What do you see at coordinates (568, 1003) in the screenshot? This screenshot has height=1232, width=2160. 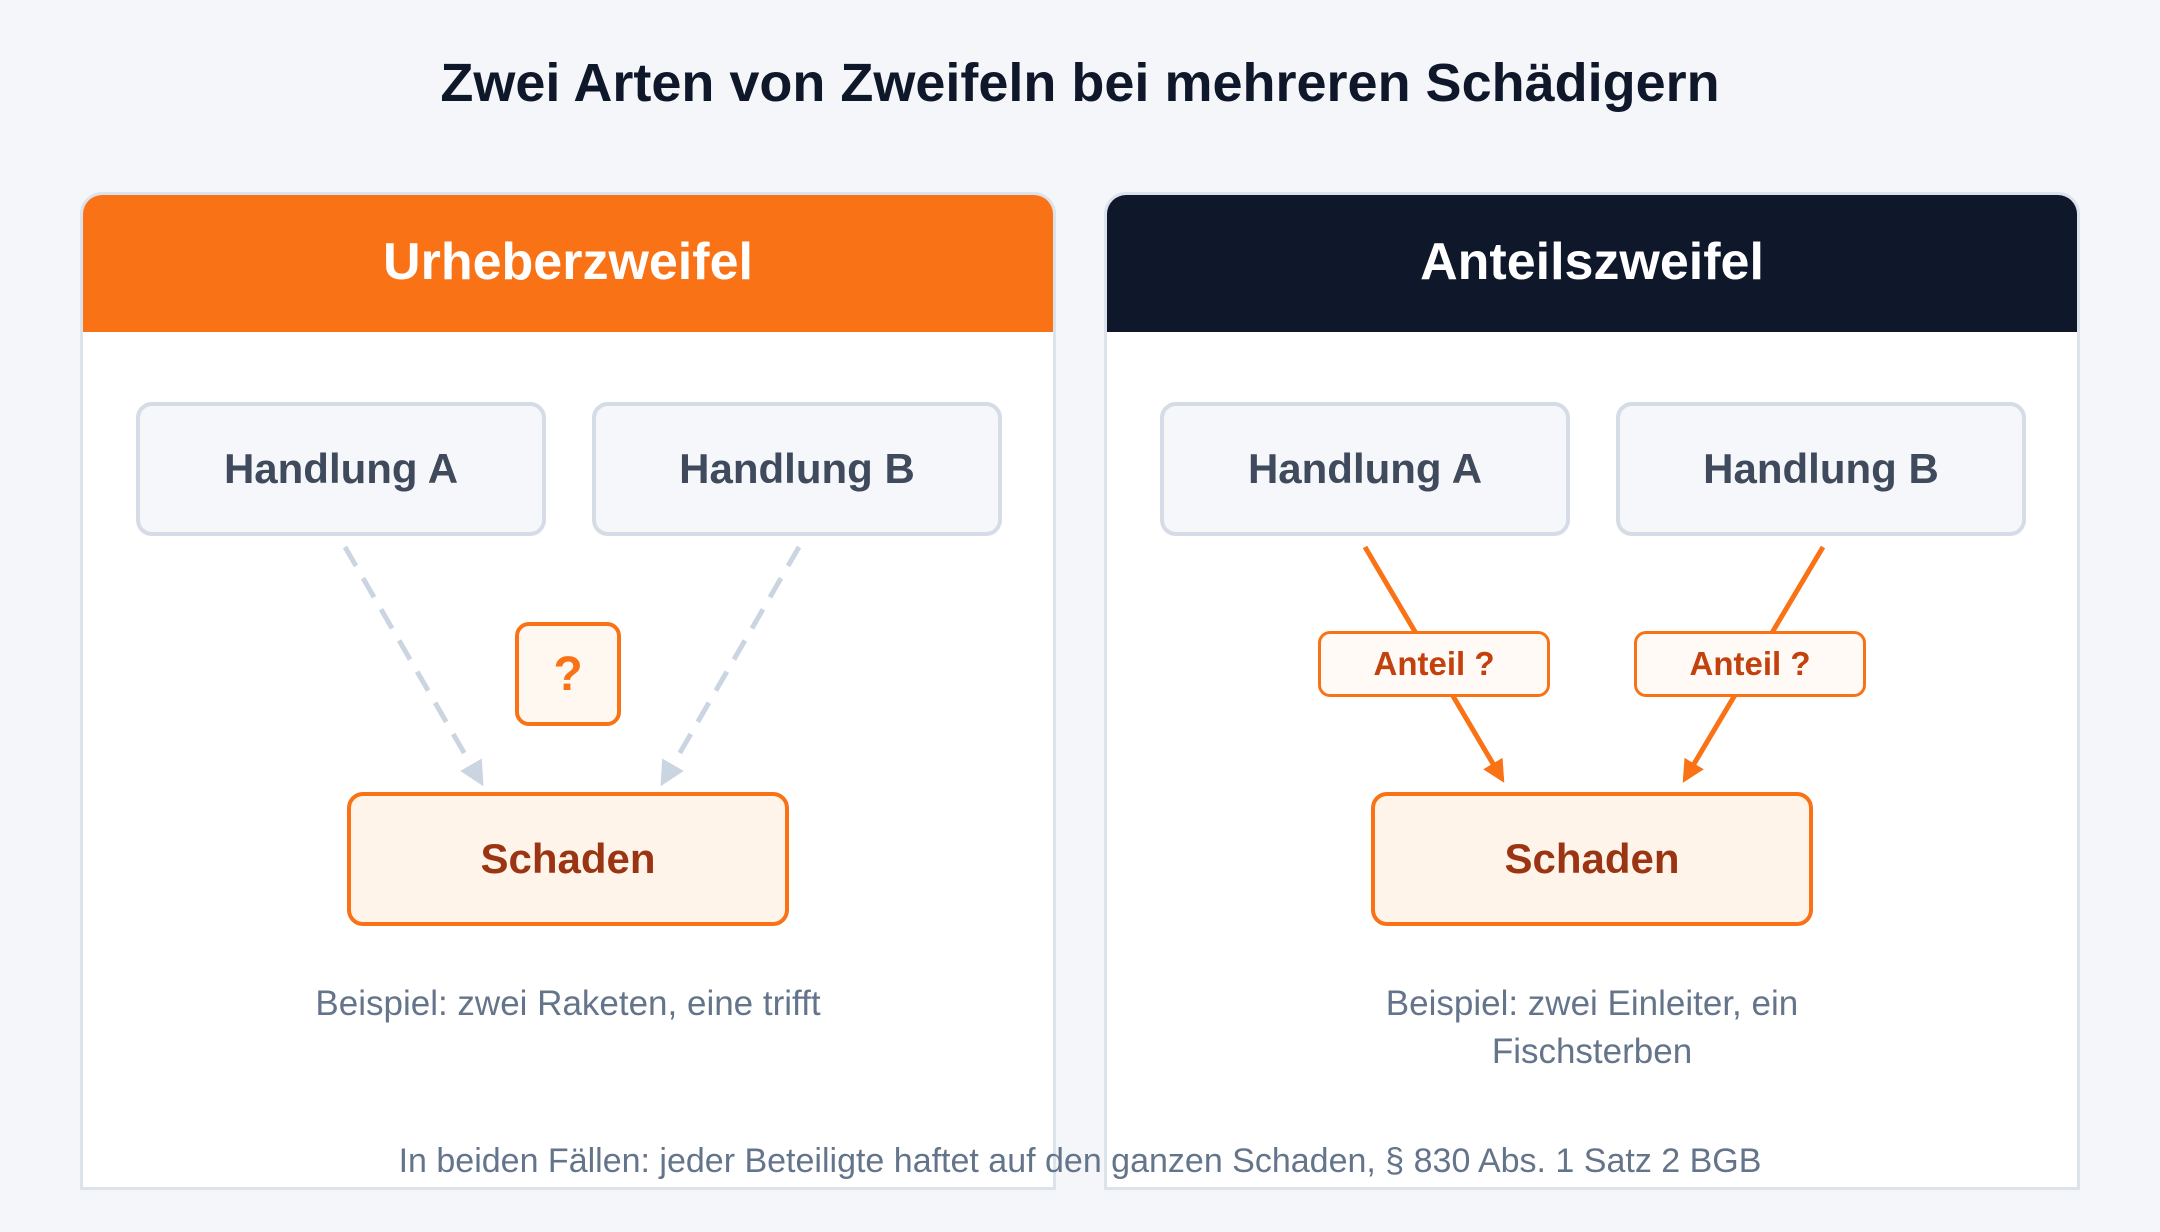 I see `example-text: Beispiel: zwei Raketen, eine trifft` at bounding box center [568, 1003].